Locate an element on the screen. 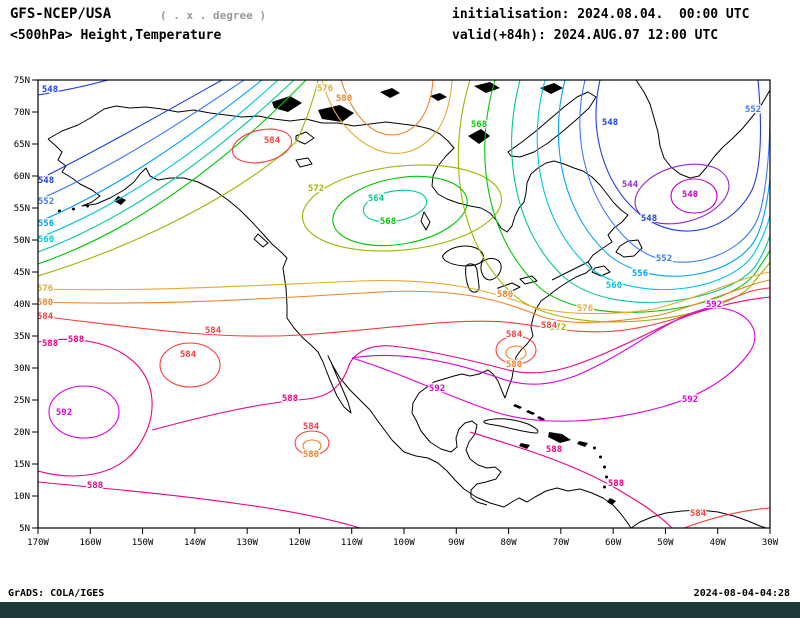 This screenshot has height=618, width=800. contour-544-baffin-low is located at coordinates (682, 194).